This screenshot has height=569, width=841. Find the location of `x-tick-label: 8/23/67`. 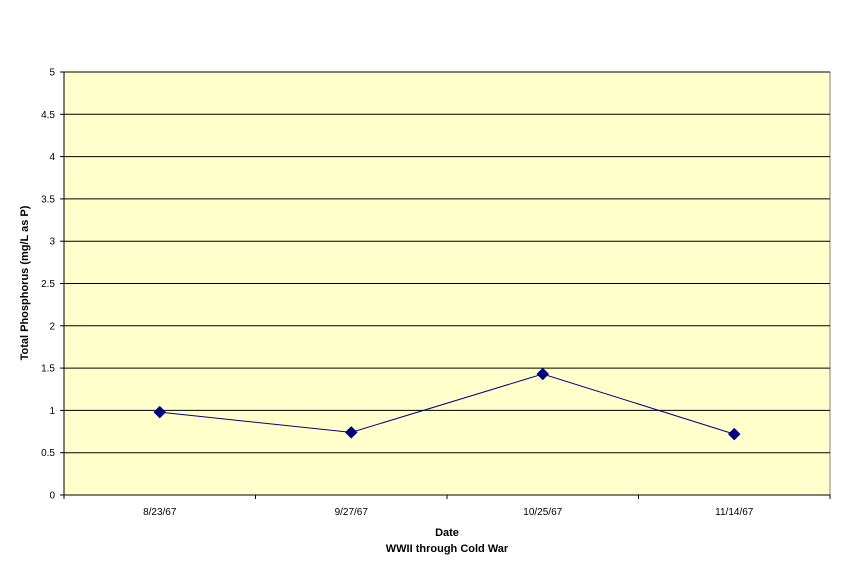

x-tick-label: 8/23/67 is located at coordinates (160, 512).